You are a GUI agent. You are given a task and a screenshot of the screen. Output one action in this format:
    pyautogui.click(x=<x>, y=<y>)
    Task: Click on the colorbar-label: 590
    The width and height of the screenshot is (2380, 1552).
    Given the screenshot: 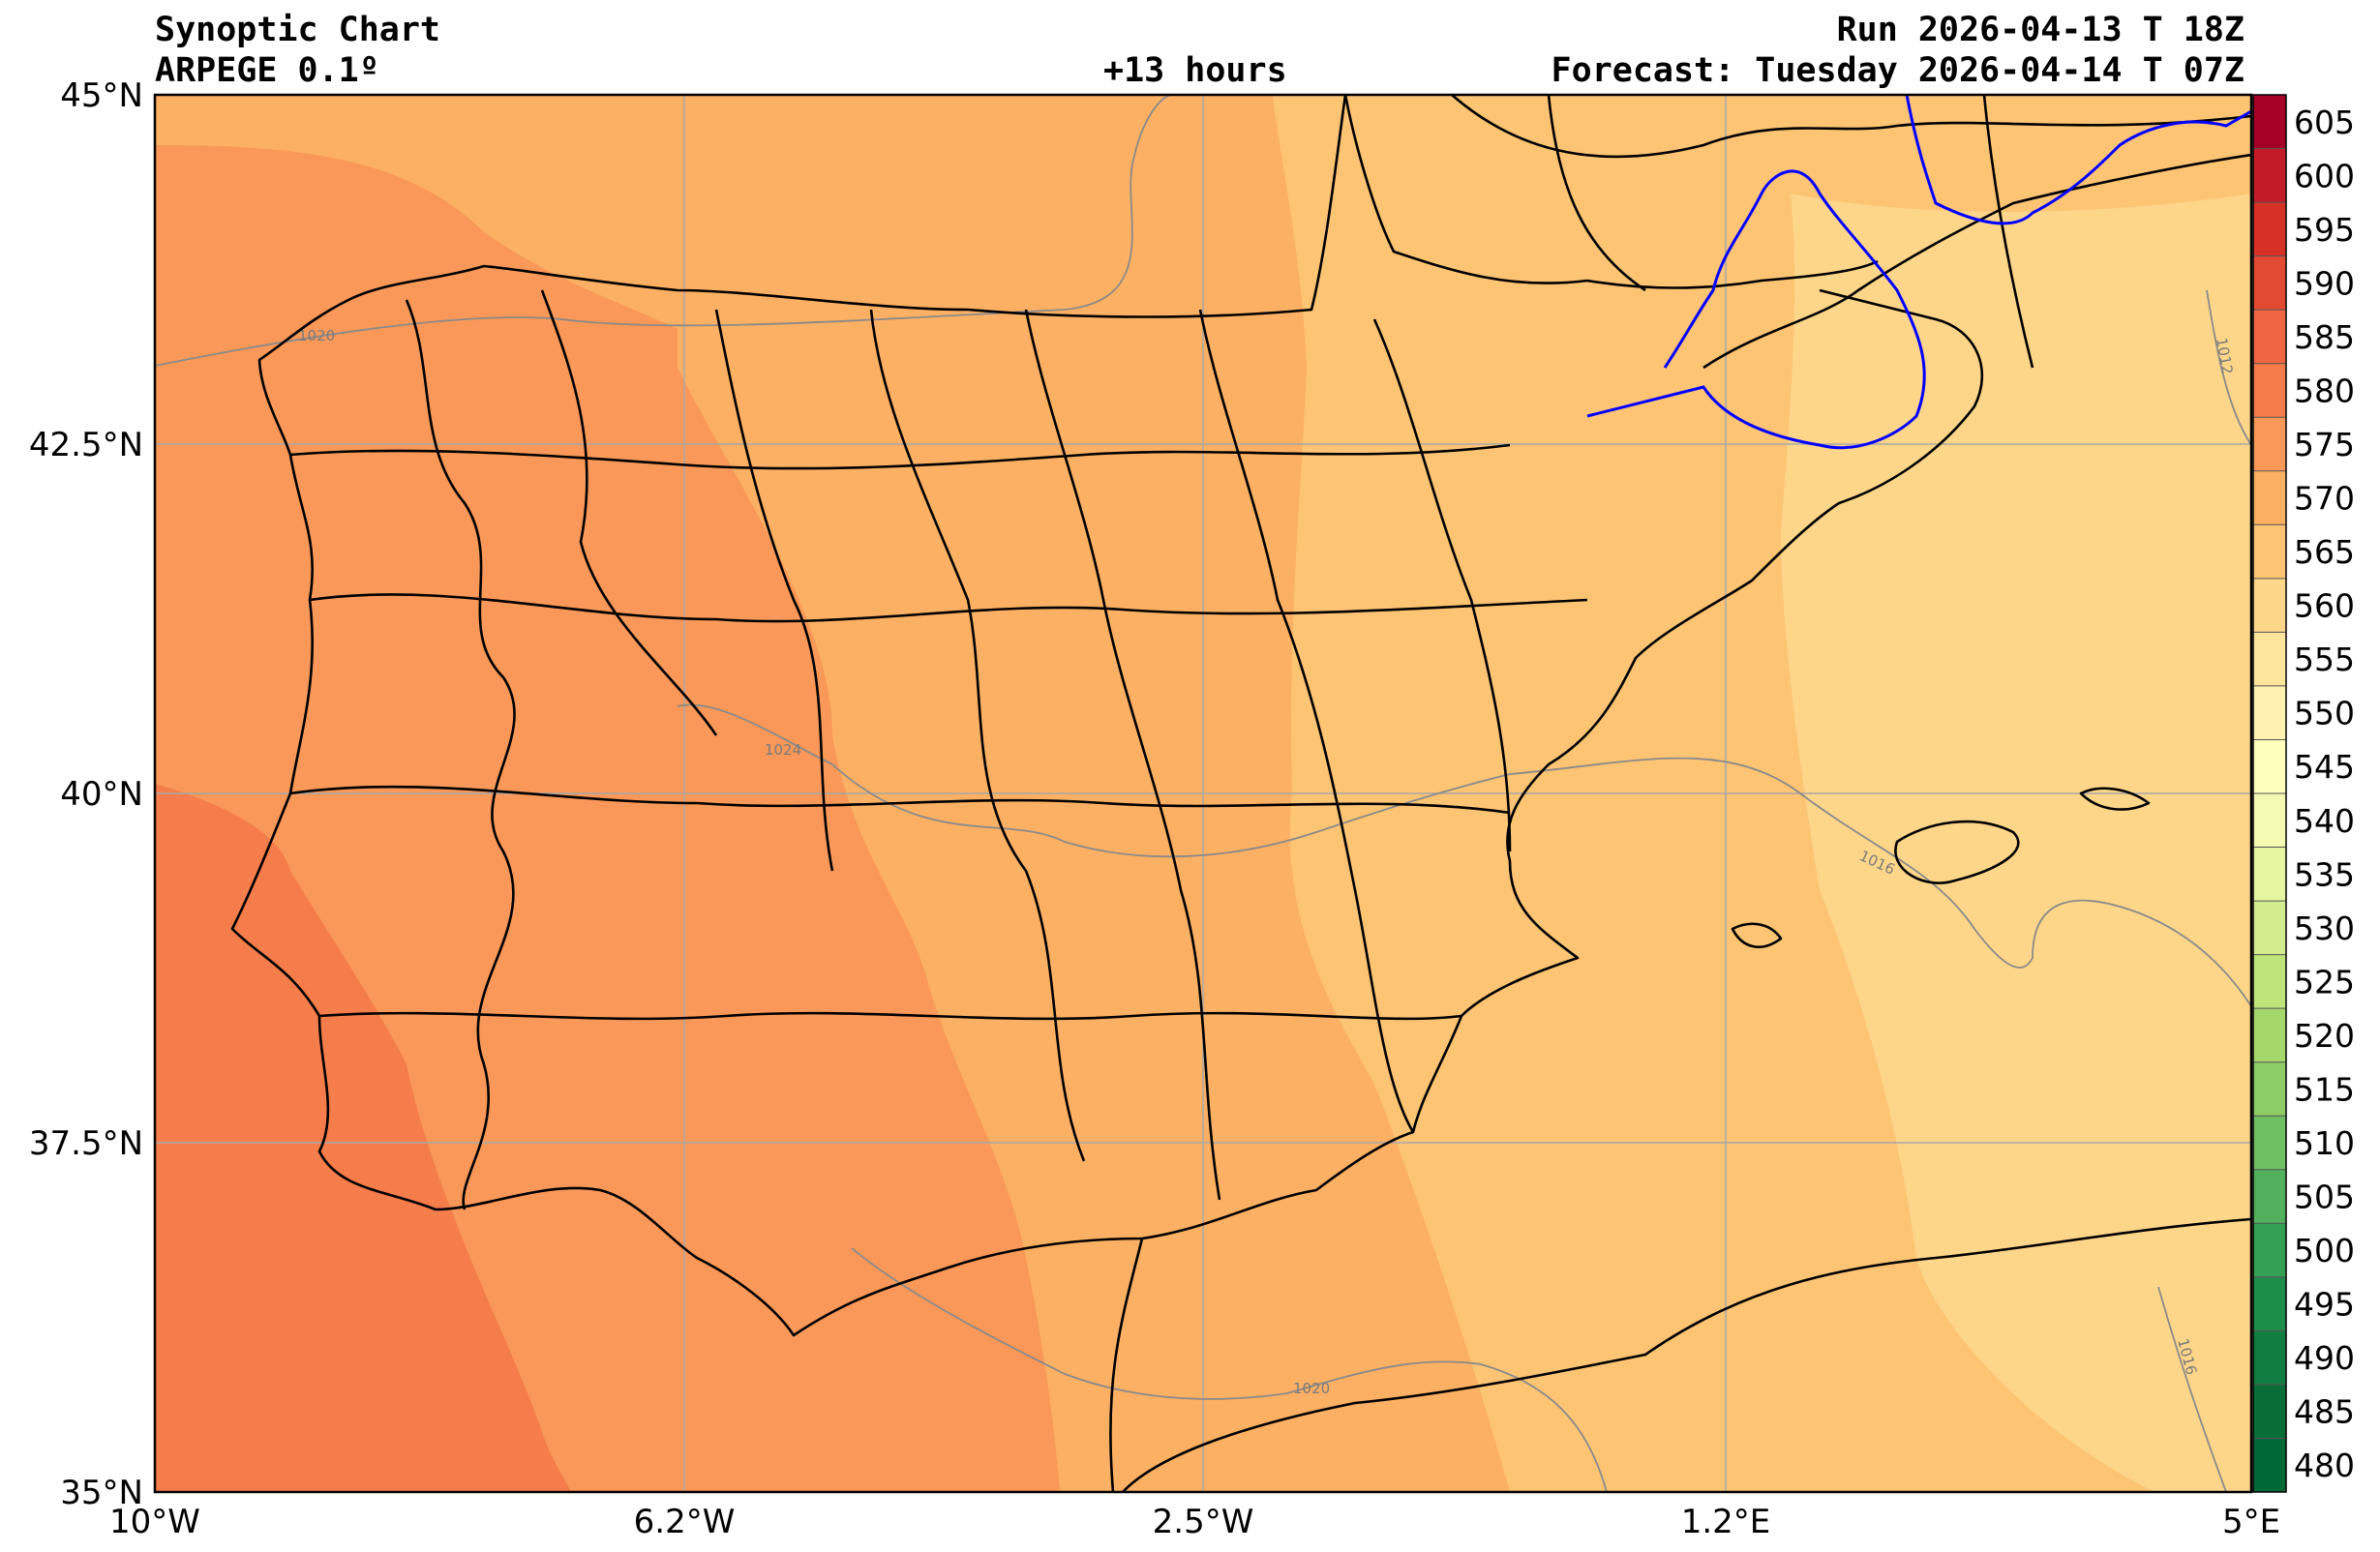 What is the action you would take?
    pyautogui.click(x=2324, y=283)
    